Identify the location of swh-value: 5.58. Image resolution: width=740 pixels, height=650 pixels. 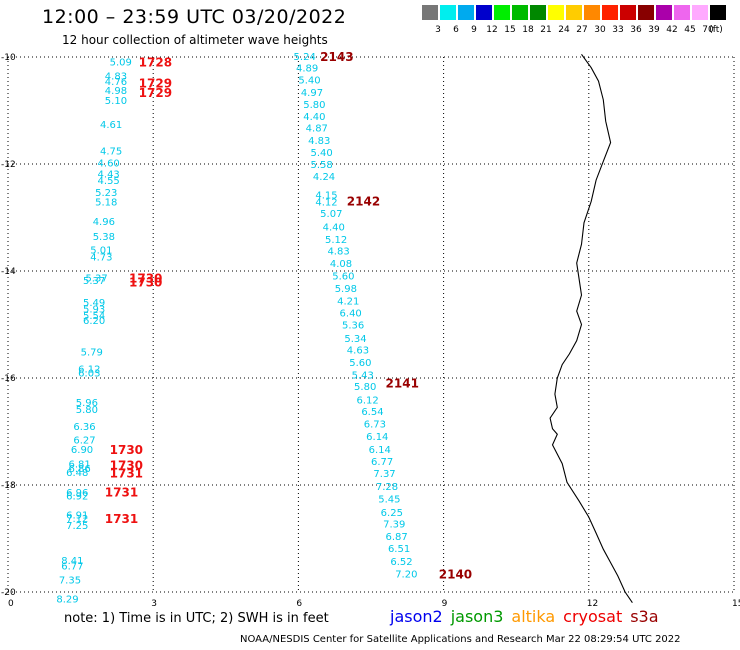
(322, 165).